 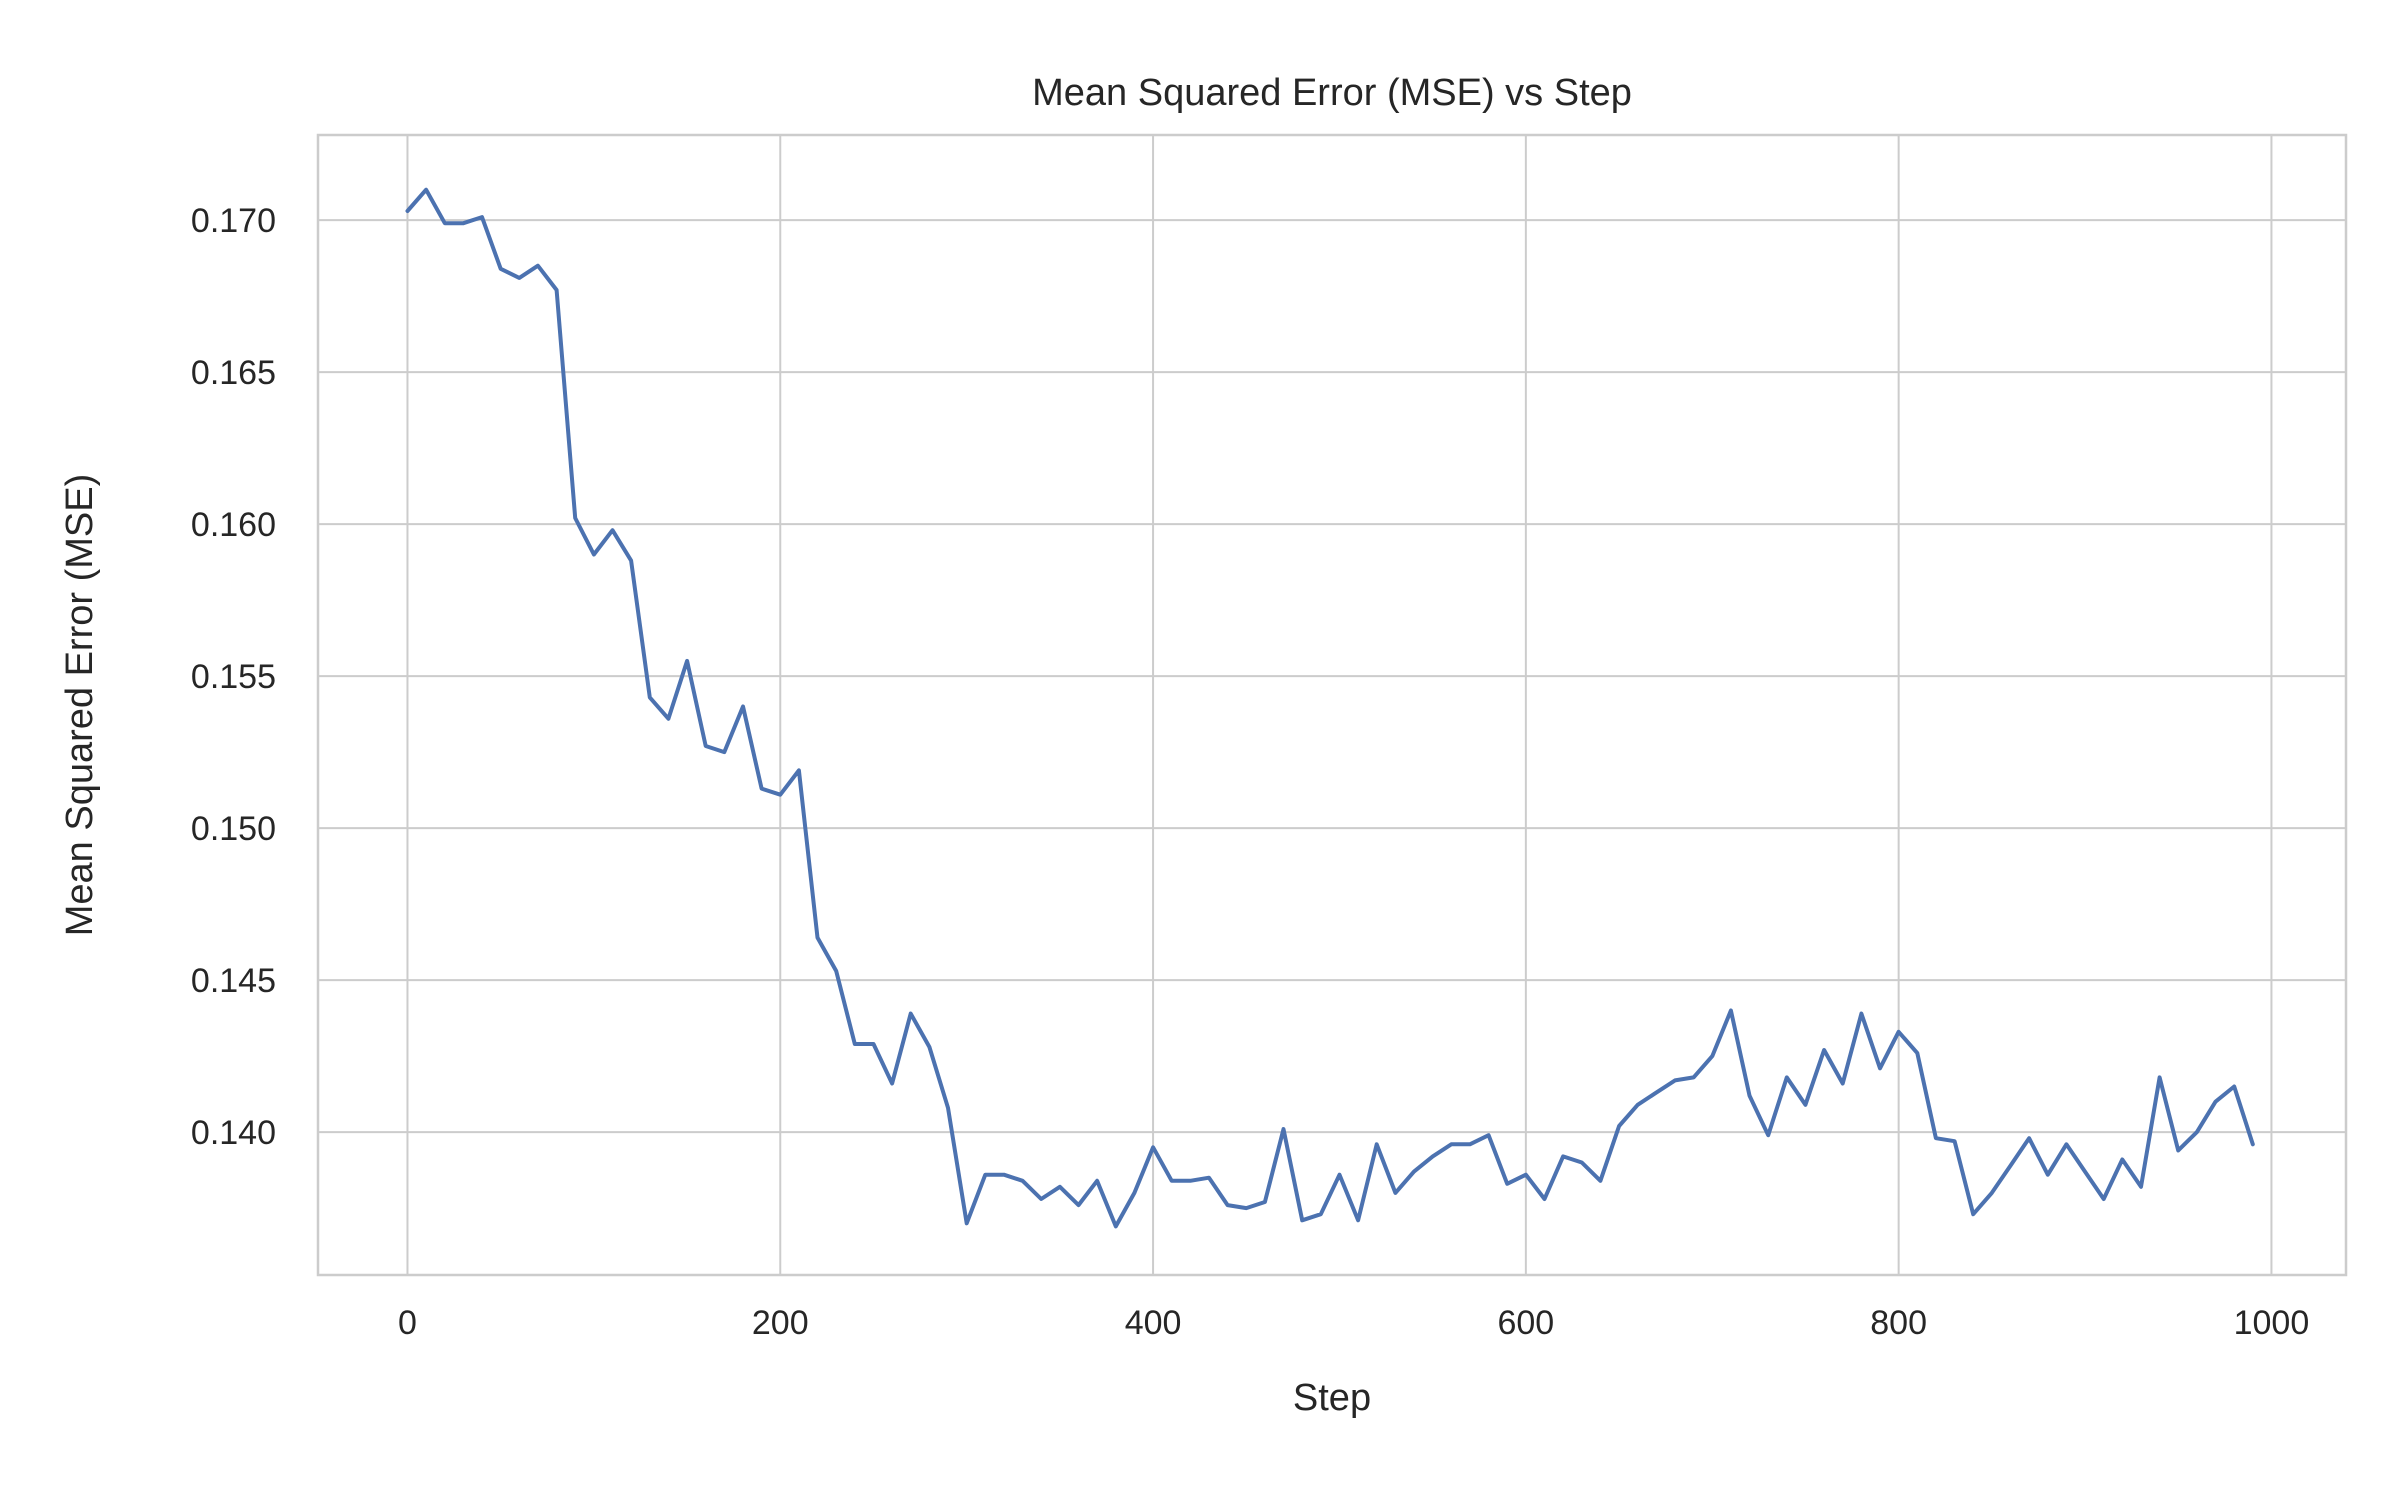 I want to click on y-tick-label: 0.150, so click(x=233, y=829).